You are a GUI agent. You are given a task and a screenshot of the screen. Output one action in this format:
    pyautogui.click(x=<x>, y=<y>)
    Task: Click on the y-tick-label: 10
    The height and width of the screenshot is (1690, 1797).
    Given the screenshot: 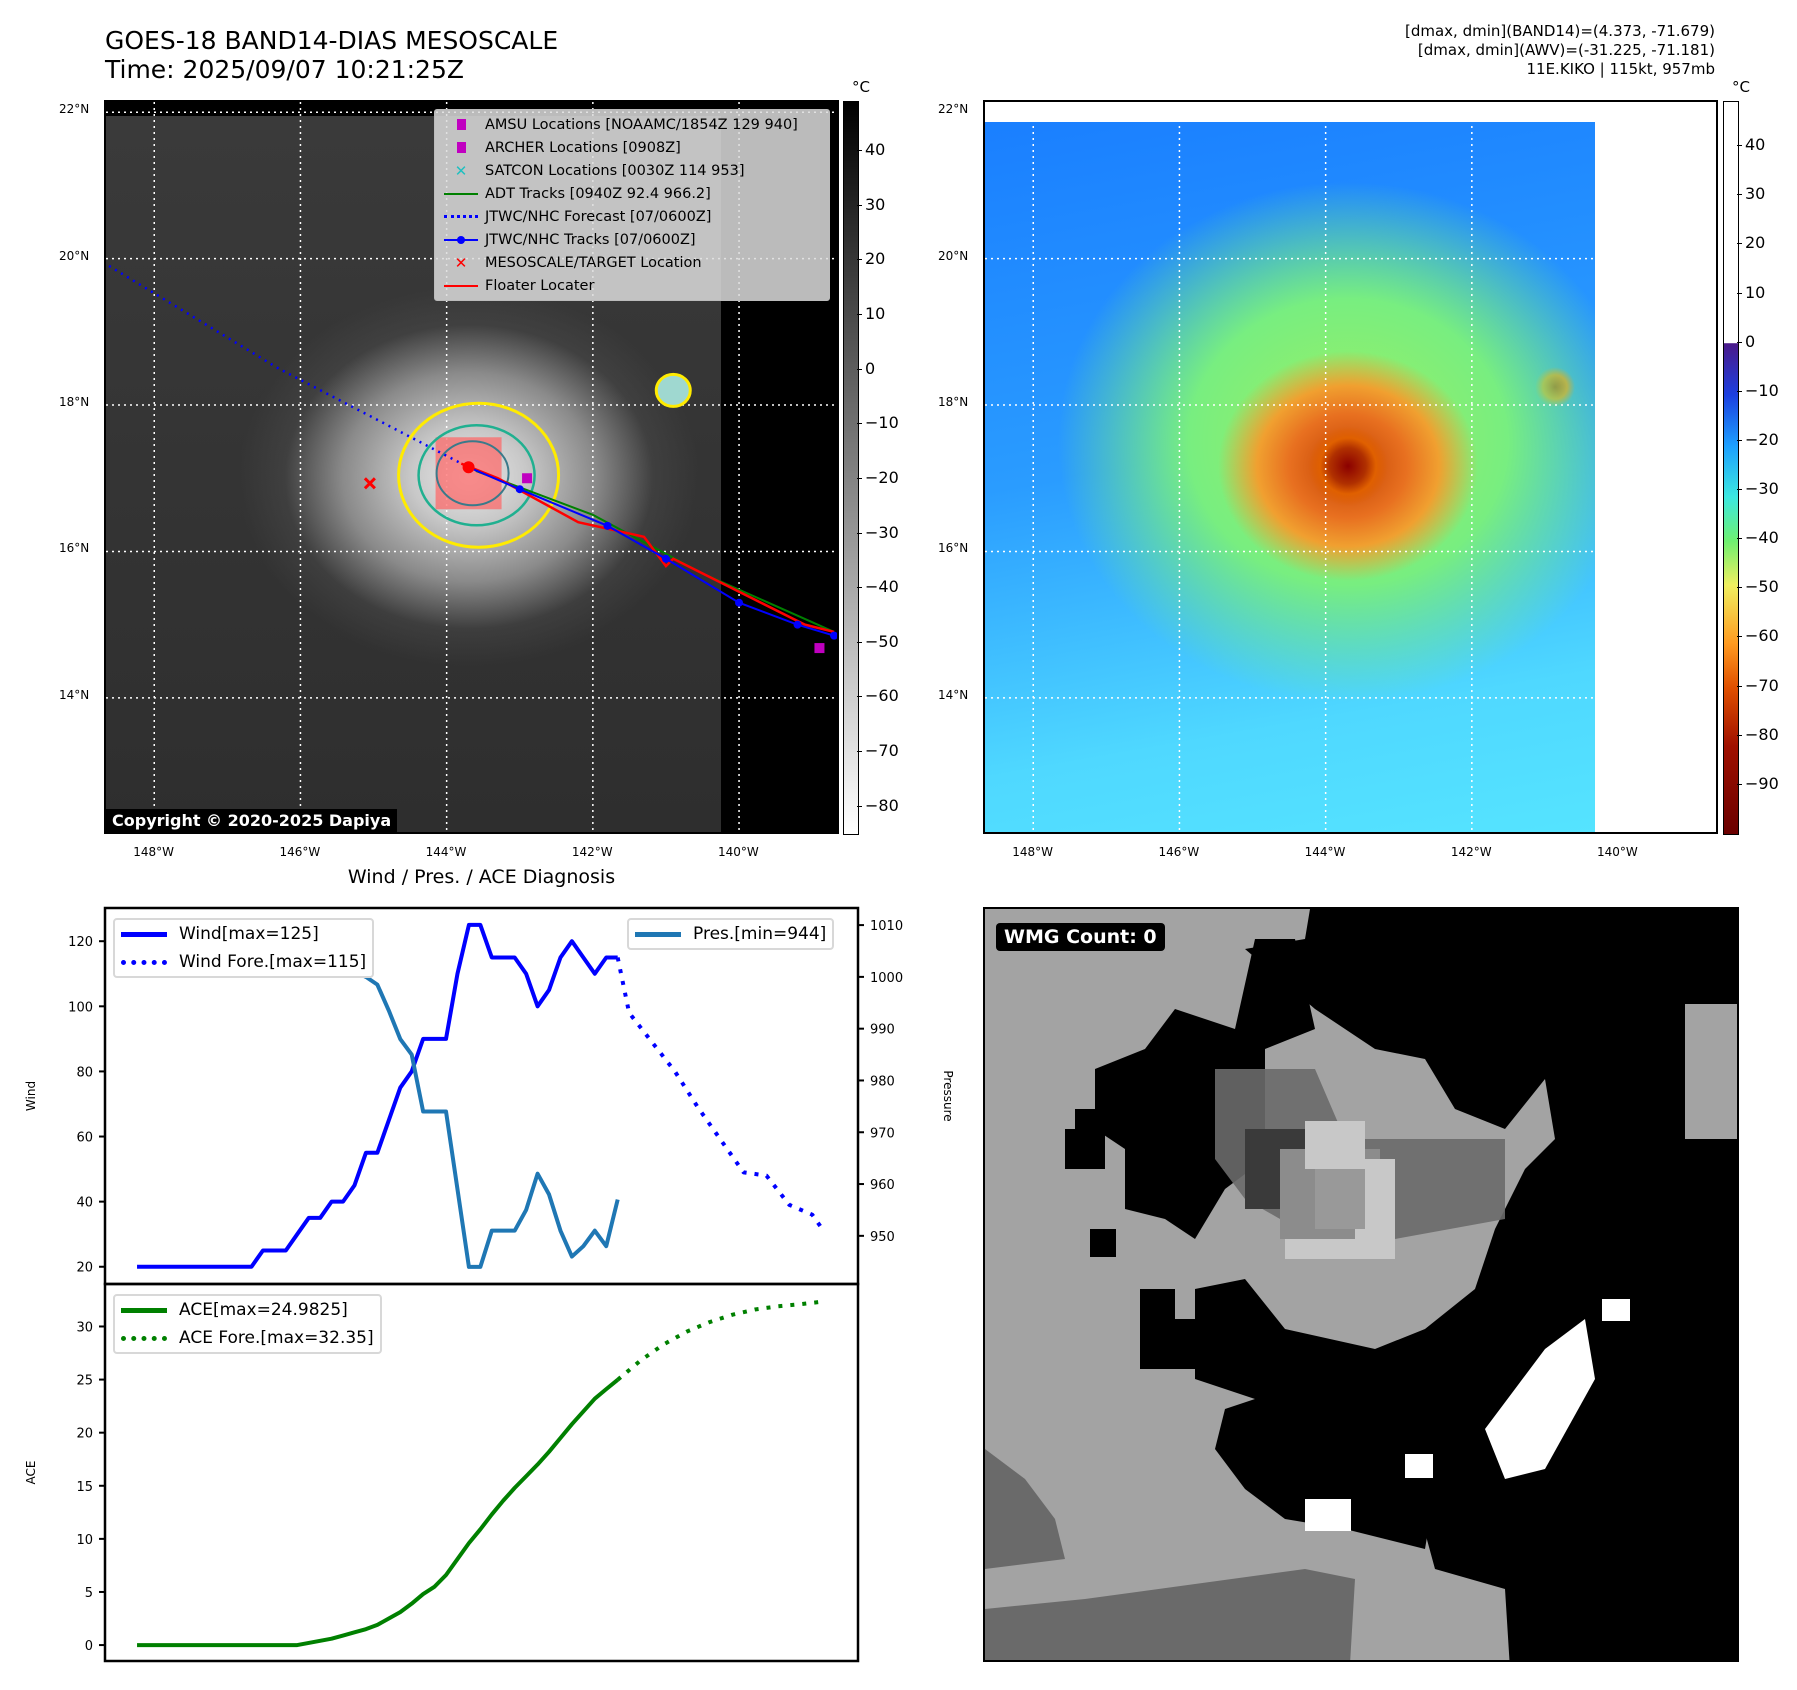 What is the action you would take?
    pyautogui.click(x=84, y=1540)
    